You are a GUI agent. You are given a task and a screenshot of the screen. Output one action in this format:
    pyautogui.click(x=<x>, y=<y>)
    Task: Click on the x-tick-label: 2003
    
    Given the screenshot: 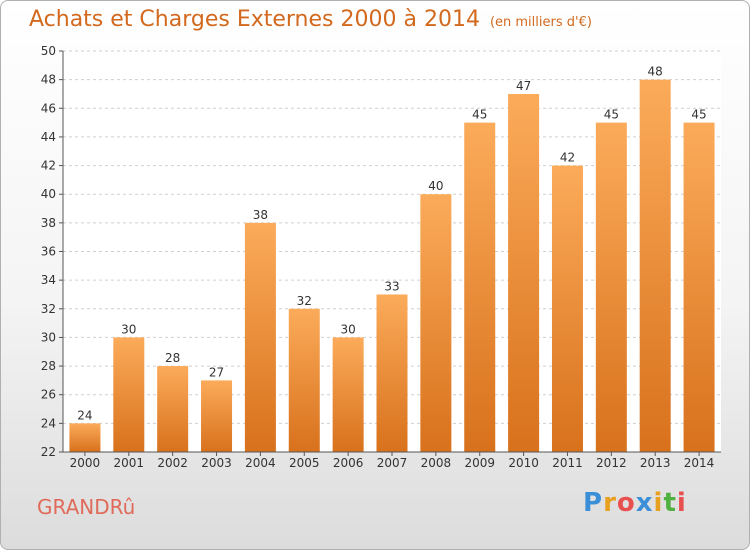 What is the action you would take?
    pyautogui.click(x=216, y=463)
    